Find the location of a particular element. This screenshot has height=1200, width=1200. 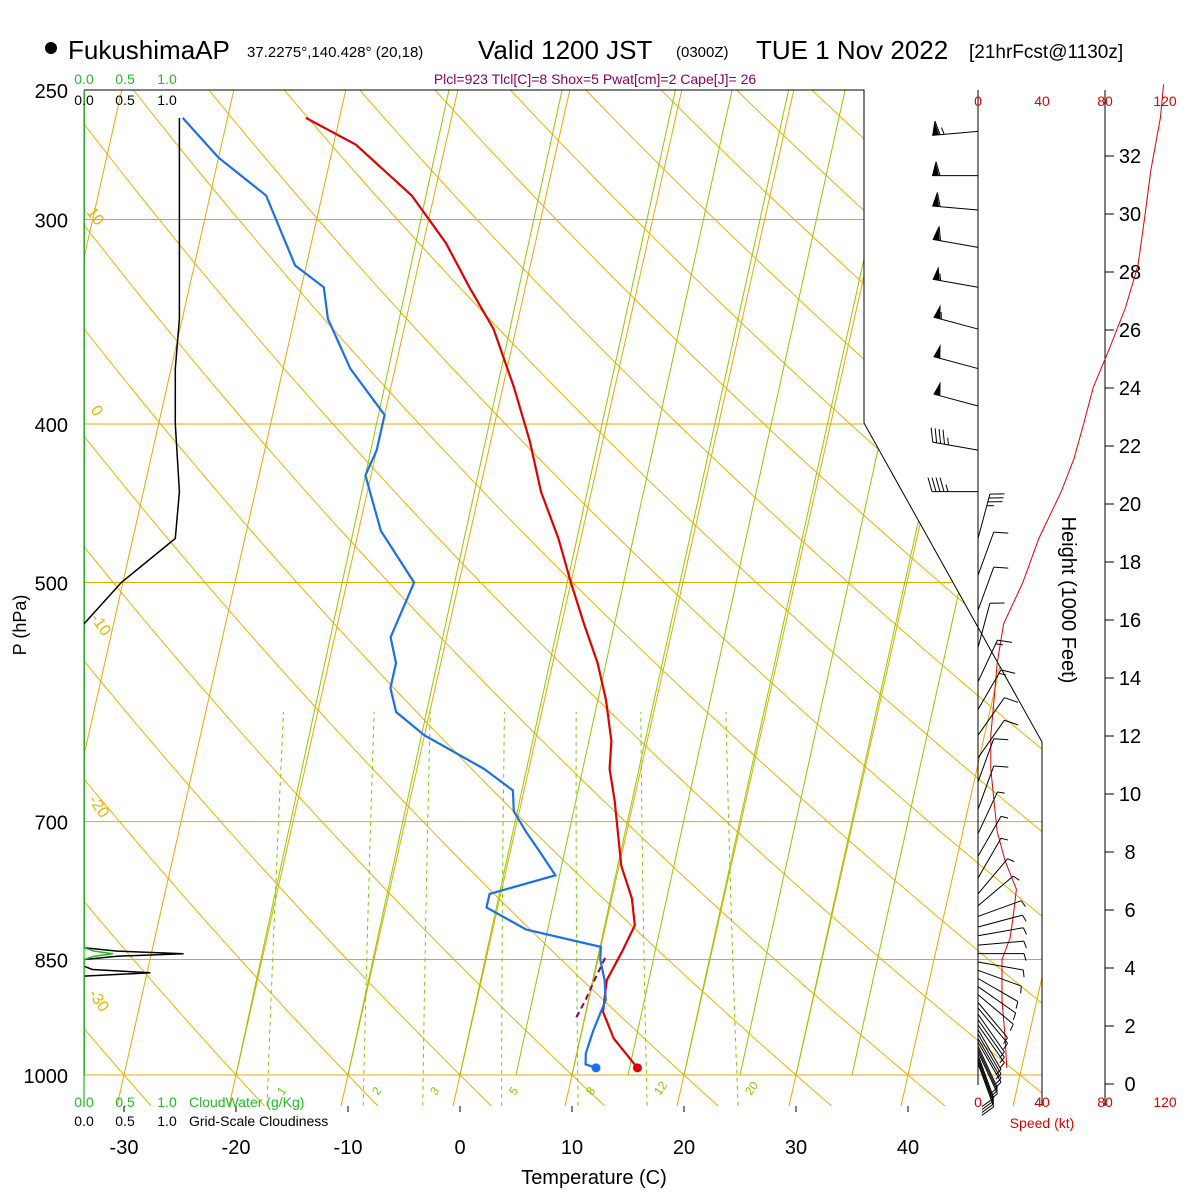

x-tick-label: -10 is located at coordinates (348, 1148).